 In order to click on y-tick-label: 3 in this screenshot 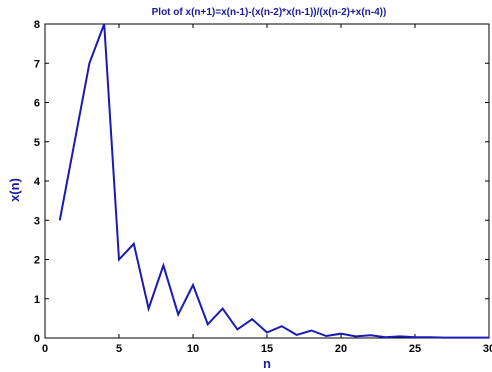, I will do `click(37, 221)`.